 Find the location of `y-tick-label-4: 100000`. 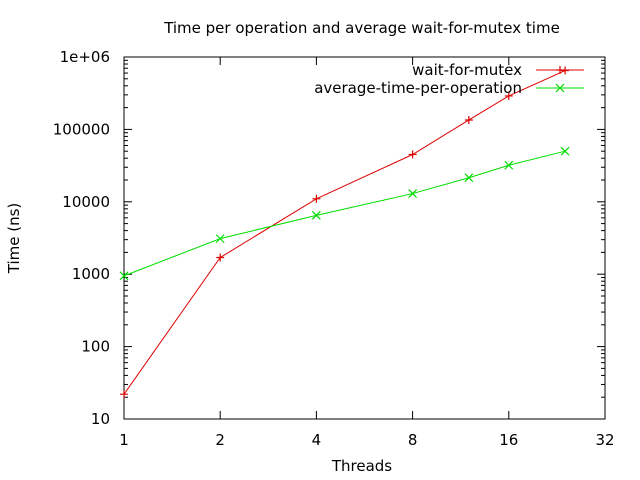

y-tick-label-4: 100000 is located at coordinates (81, 129).